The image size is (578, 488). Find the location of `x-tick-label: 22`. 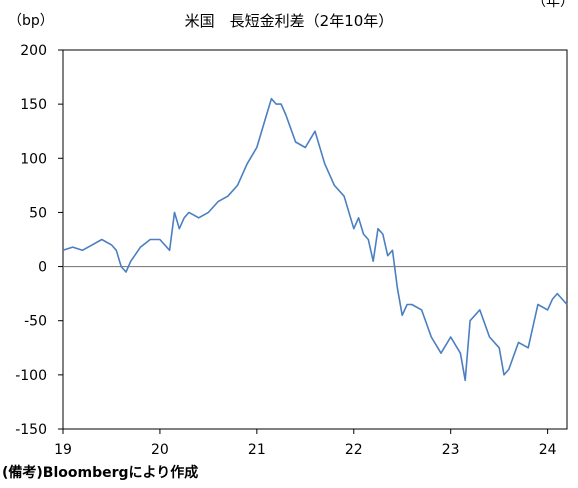

x-tick-label: 22 is located at coordinates (354, 450).